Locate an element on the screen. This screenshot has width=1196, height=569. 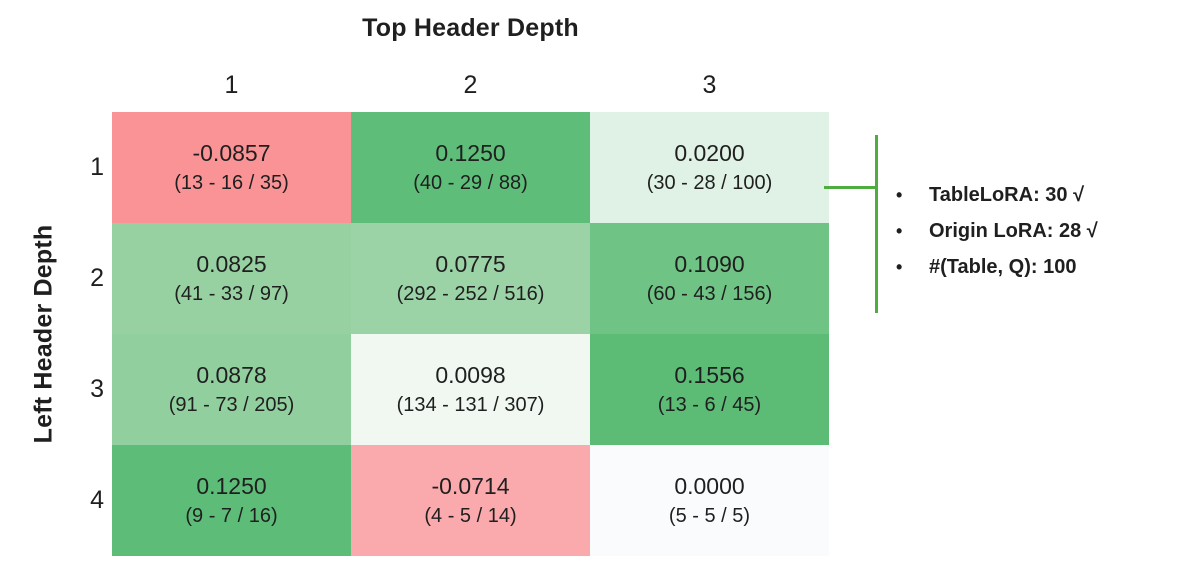
cell-detail: (60 - 43 / 156) is located at coordinates (709, 293).